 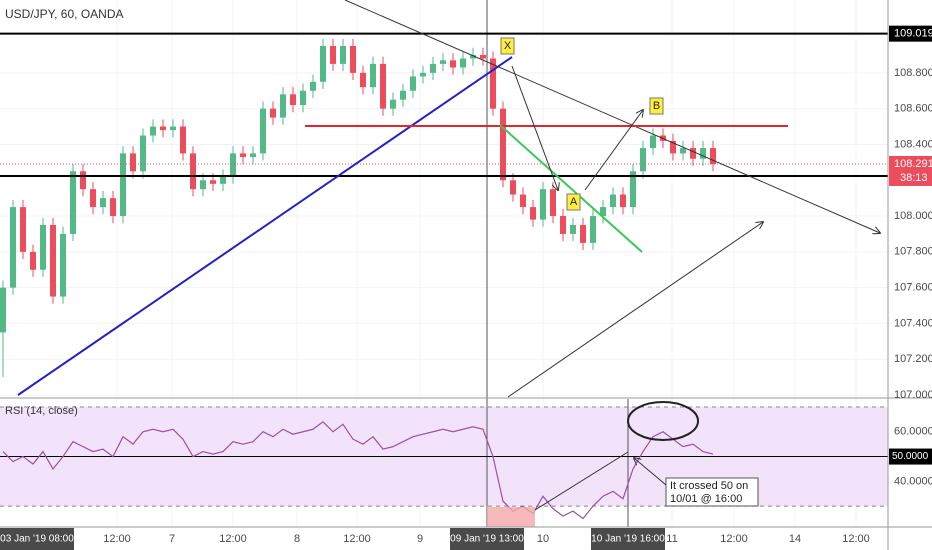 I want to click on x-highlight-label: 03 Jan '19 08:00, so click(x=37, y=539).